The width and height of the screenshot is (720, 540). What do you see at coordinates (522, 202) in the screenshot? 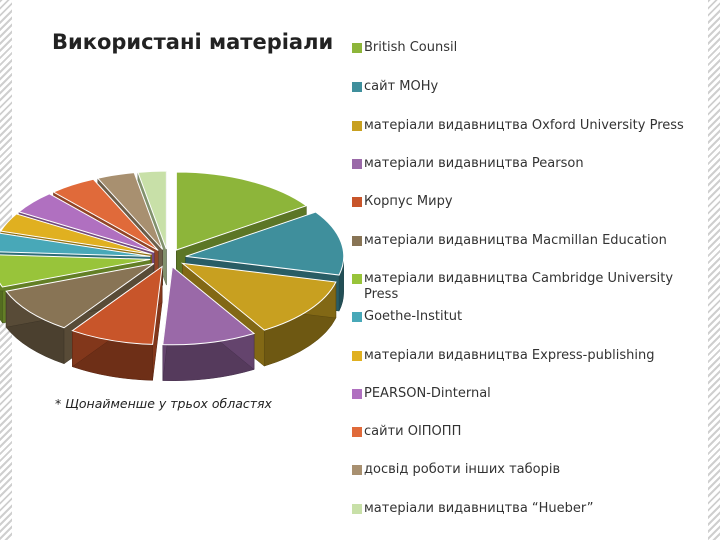
I see `legend-item: Корпус Миру` at bounding box center [522, 202].